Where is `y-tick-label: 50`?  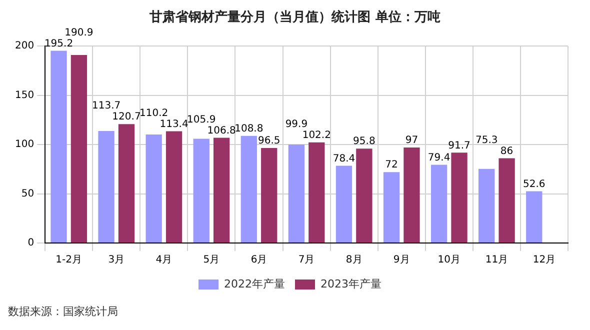 y-tick-label: 50 is located at coordinates (27, 194).